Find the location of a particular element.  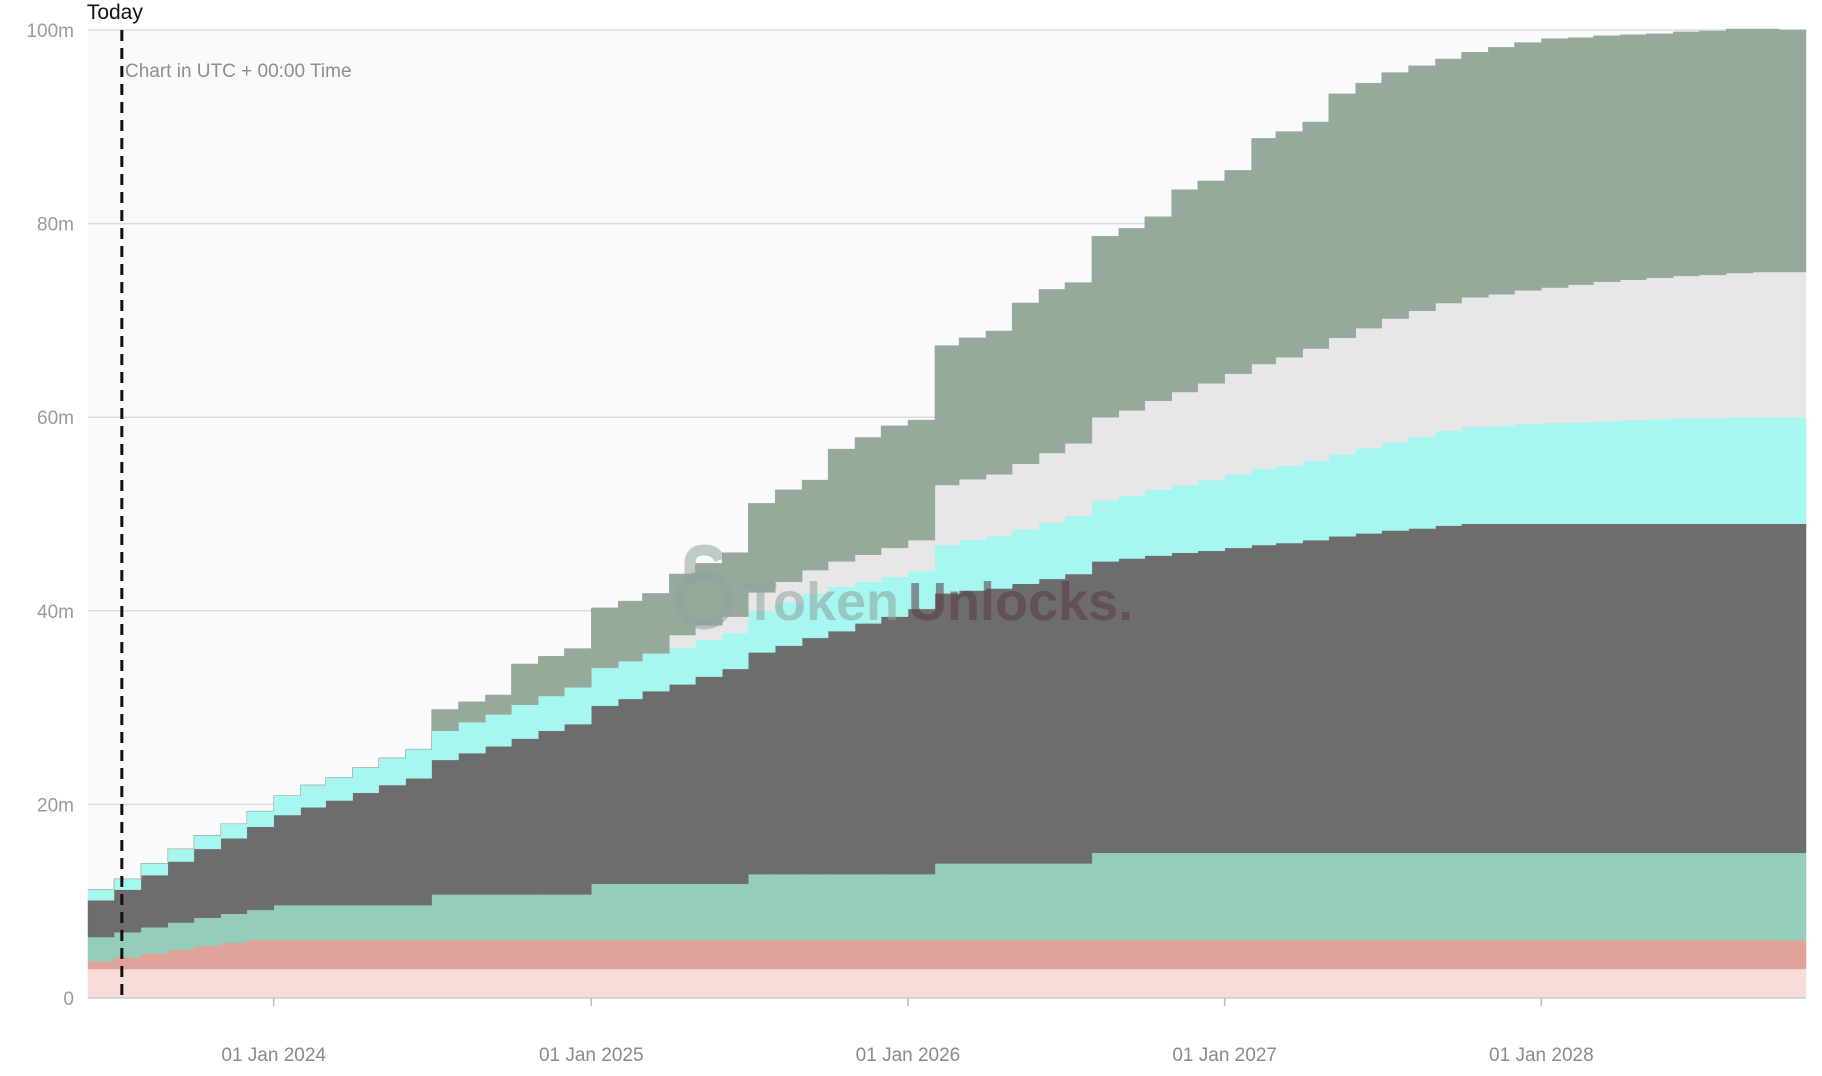

today-label: Today is located at coordinates (115, 12).